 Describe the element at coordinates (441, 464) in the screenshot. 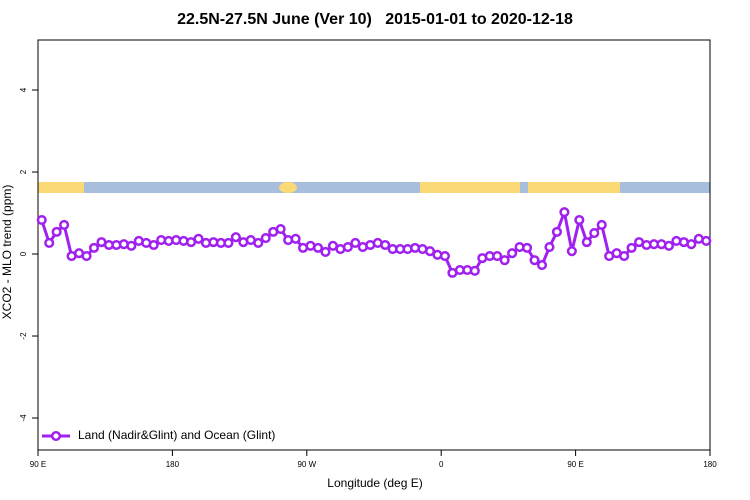

I see `x-tick-label: 0` at that location.